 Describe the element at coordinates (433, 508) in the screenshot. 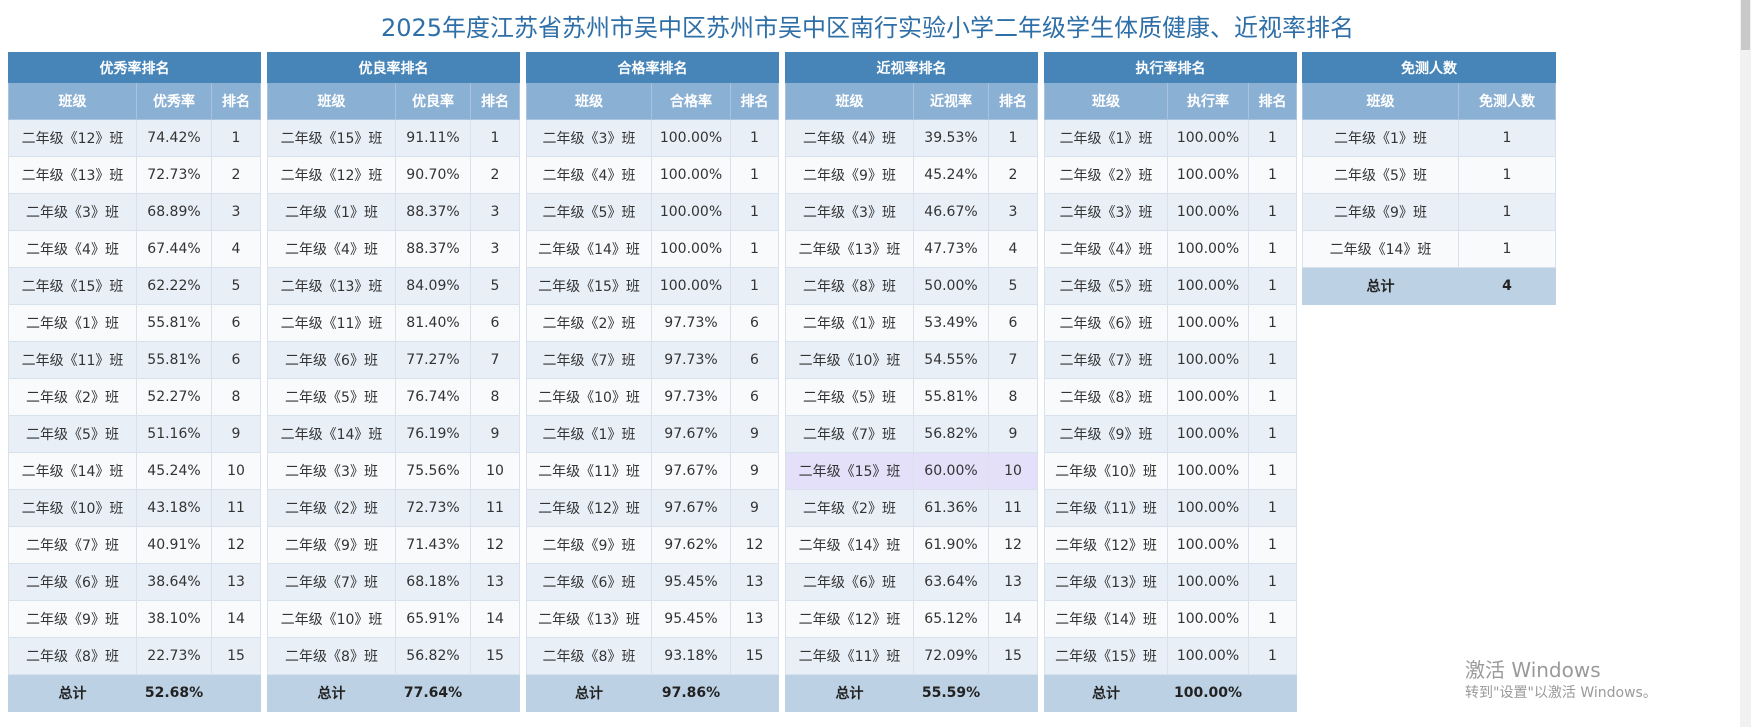

I see `table-cell: 72.73%` at that location.